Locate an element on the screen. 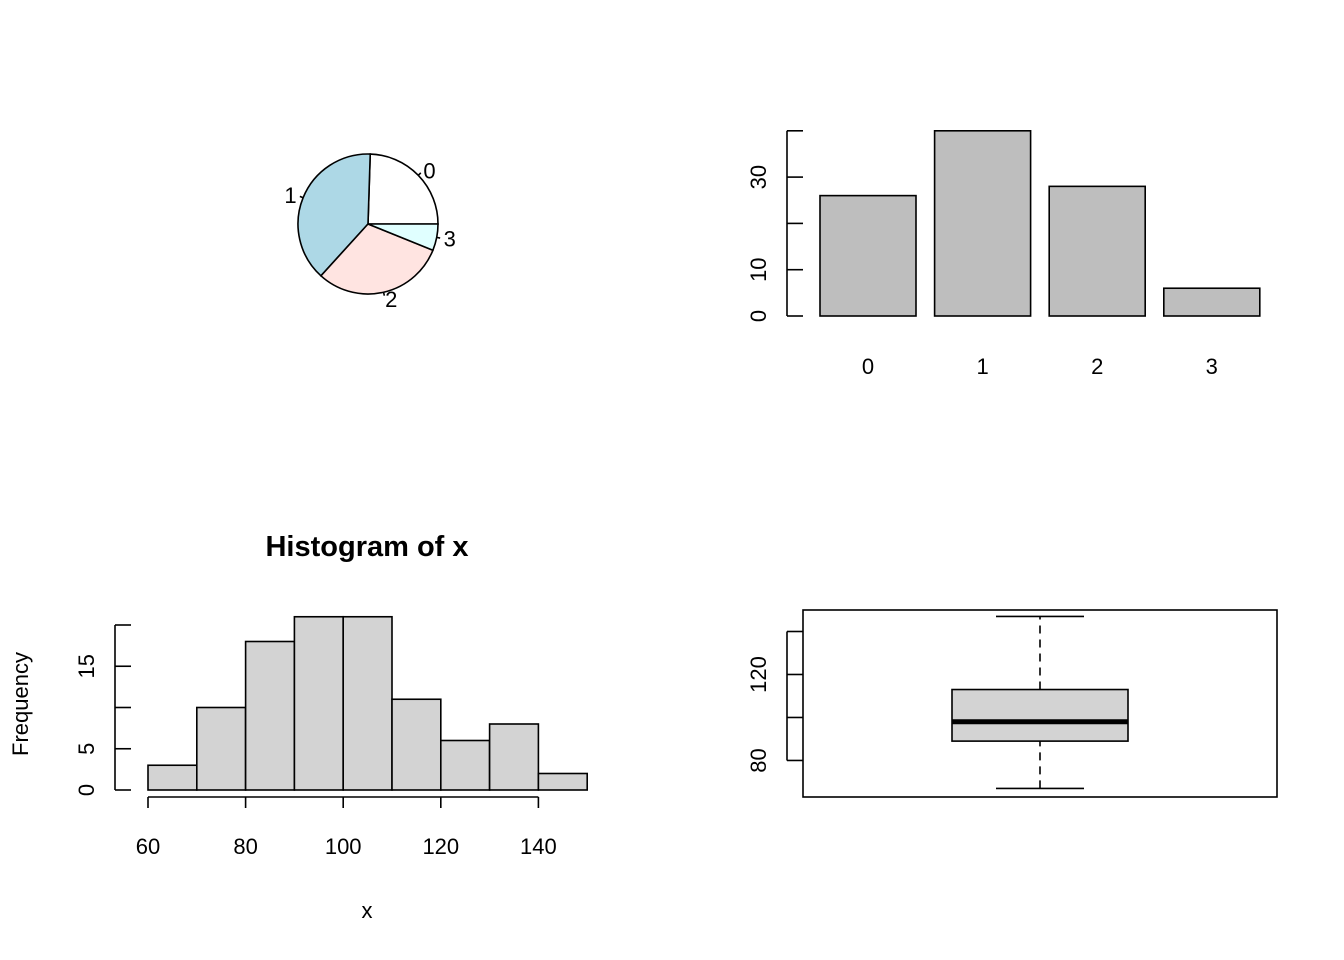 This screenshot has width=1344, height=960. bar-y-tick-label: 30 is located at coordinates (758, 177).